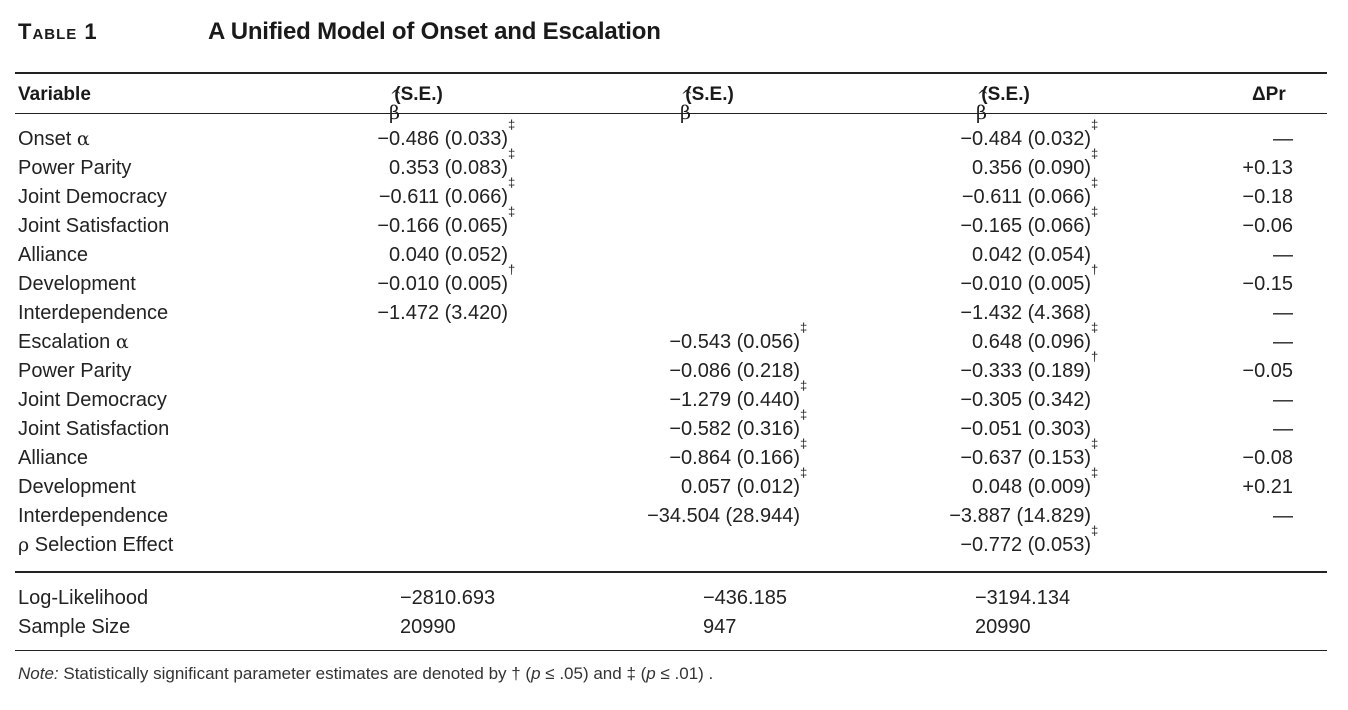 The width and height of the screenshot is (1348, 710). Describe the element at coordinates (738, 336) in the screenshot. I see `estimate-cell: −0.543 (0.056)‡` at that location.